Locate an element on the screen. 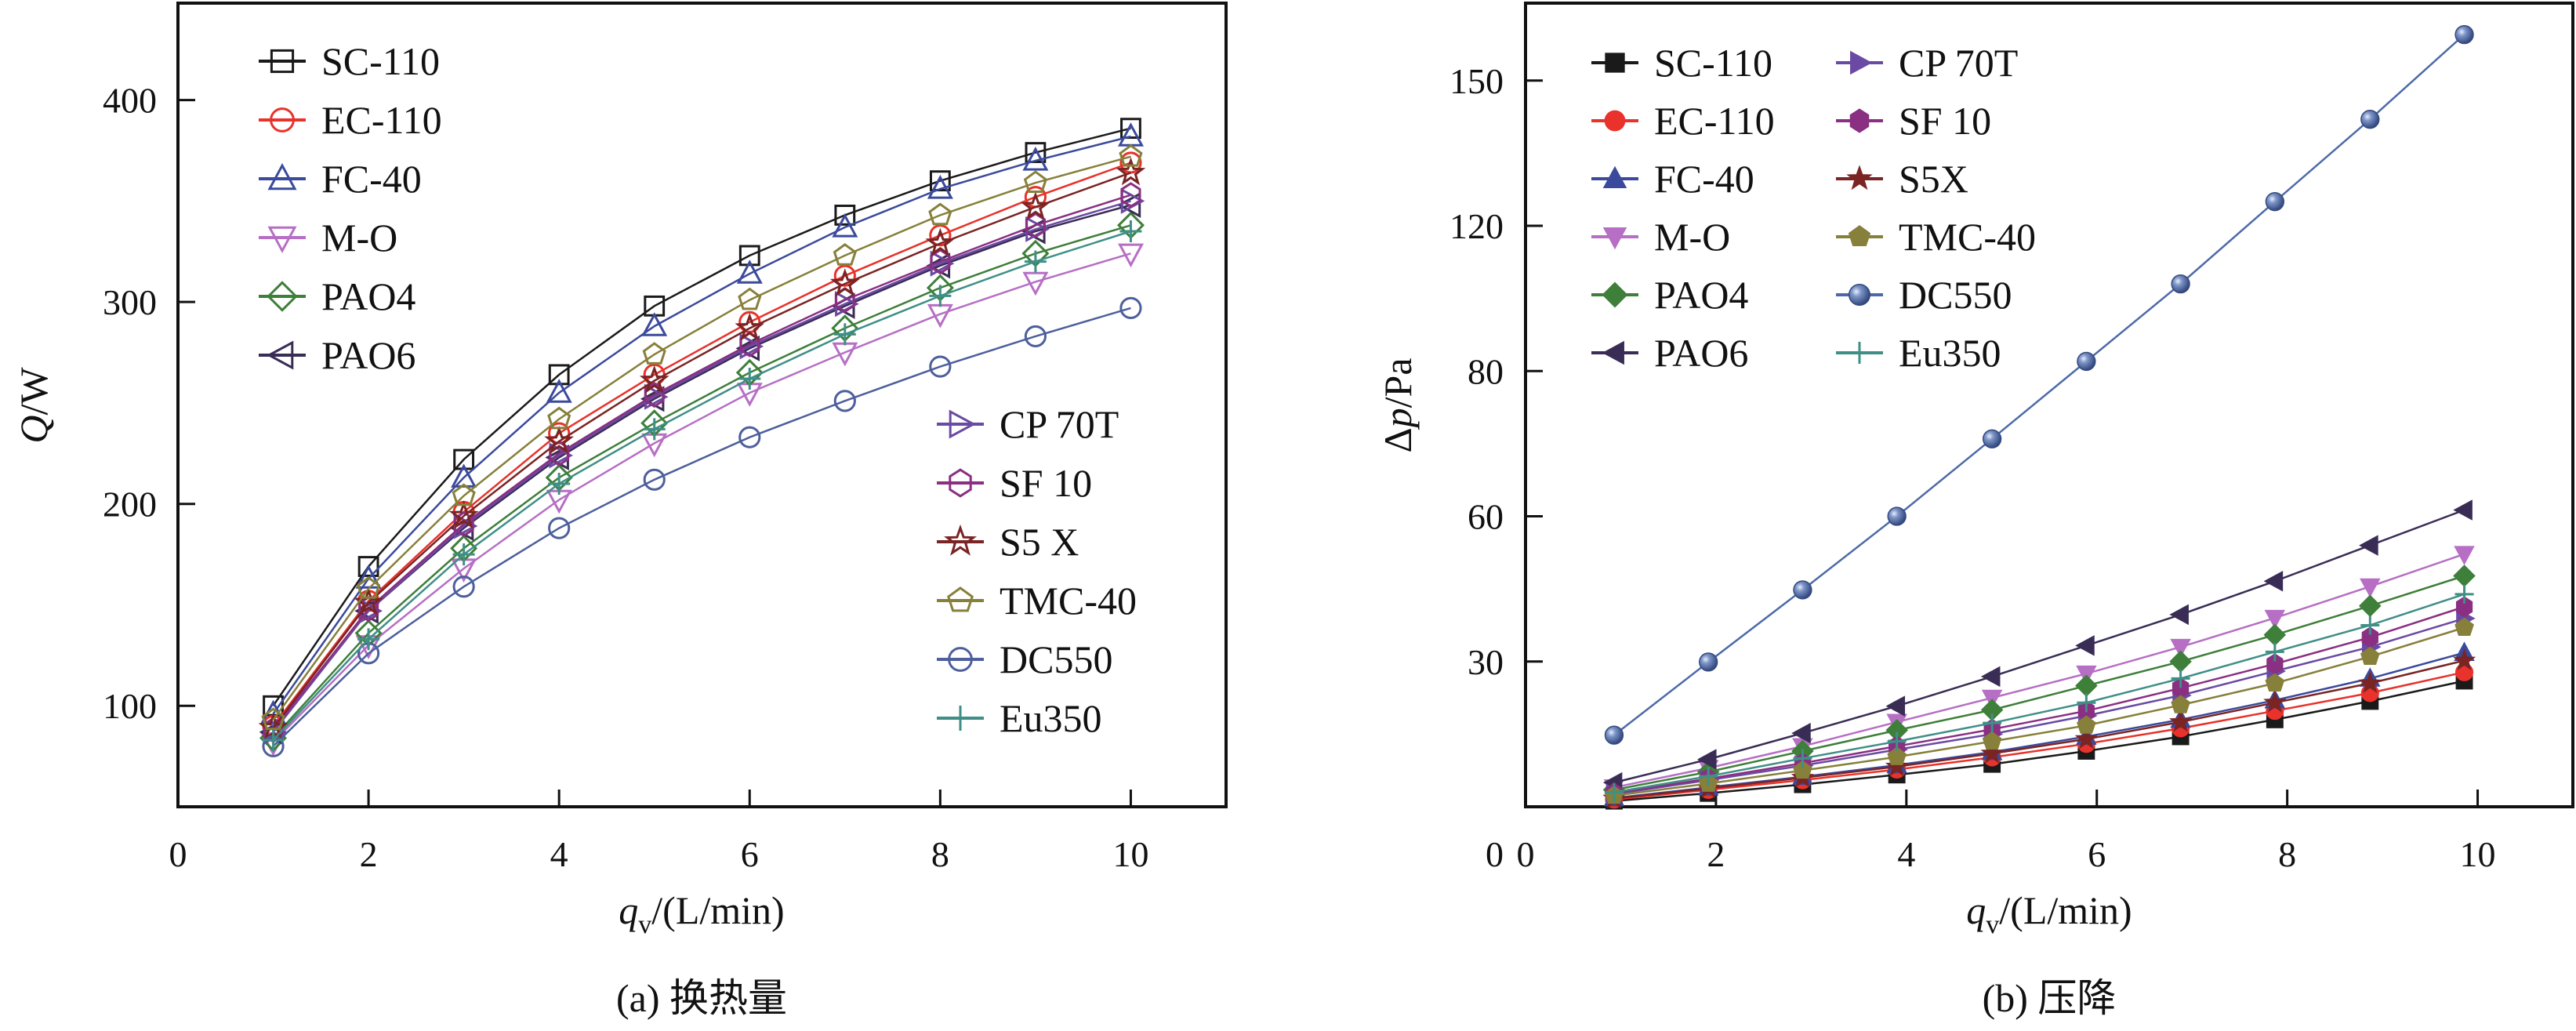  y-axis-title: Q/W is located at coordinates (34, 405).